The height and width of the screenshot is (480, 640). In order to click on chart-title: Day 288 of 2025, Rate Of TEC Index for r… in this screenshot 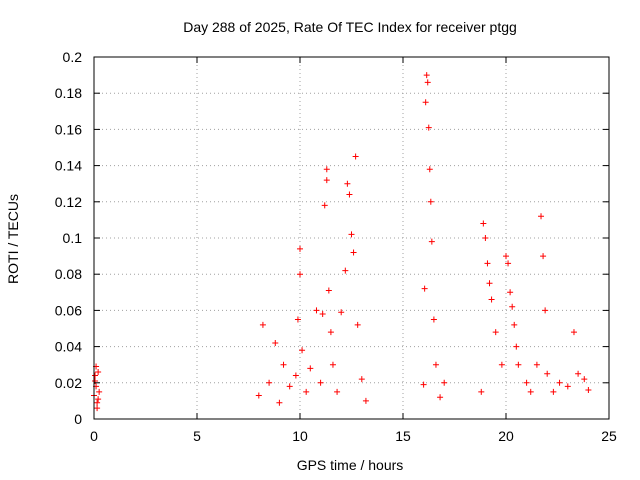, I will do `click(350, 27)`.